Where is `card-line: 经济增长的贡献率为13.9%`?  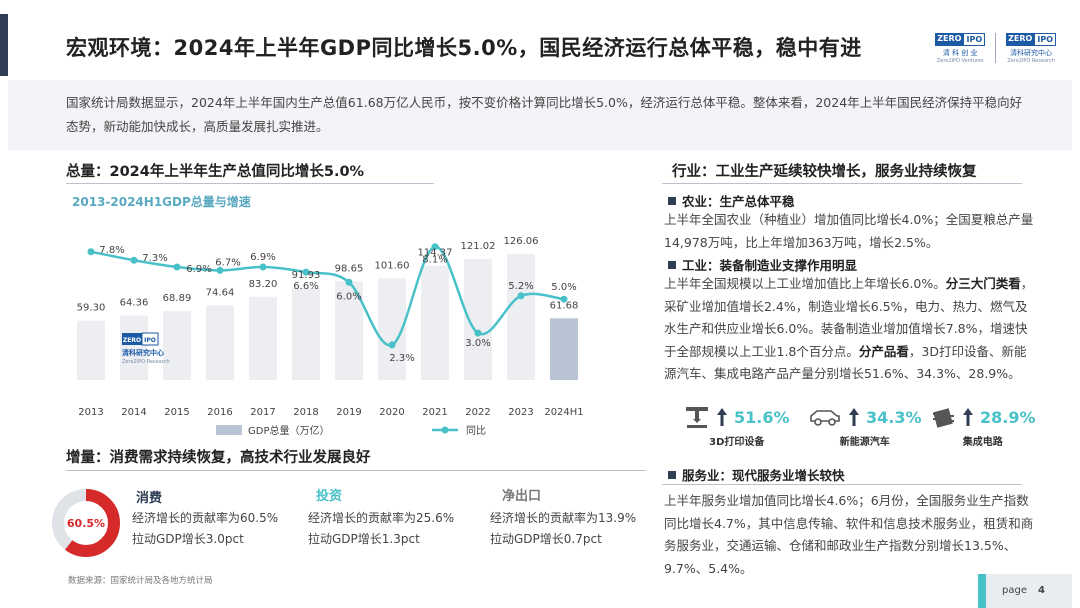
card-line: 经济增长的贡献率为13.9% is located at coordinates (563, 518).